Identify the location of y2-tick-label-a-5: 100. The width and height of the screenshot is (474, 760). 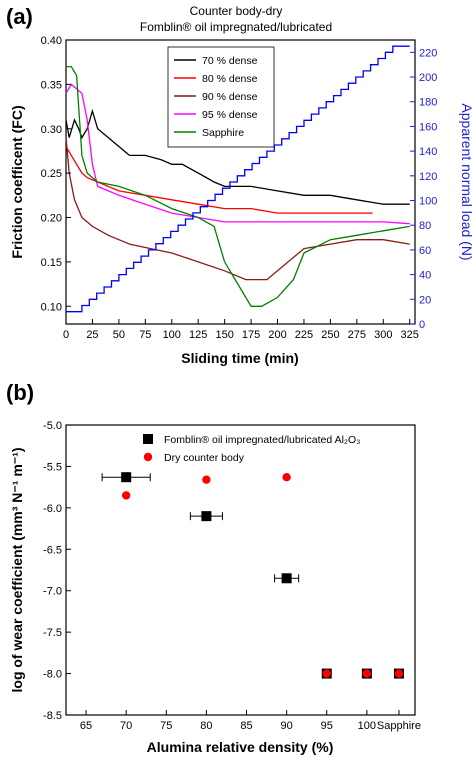
(428, 202).